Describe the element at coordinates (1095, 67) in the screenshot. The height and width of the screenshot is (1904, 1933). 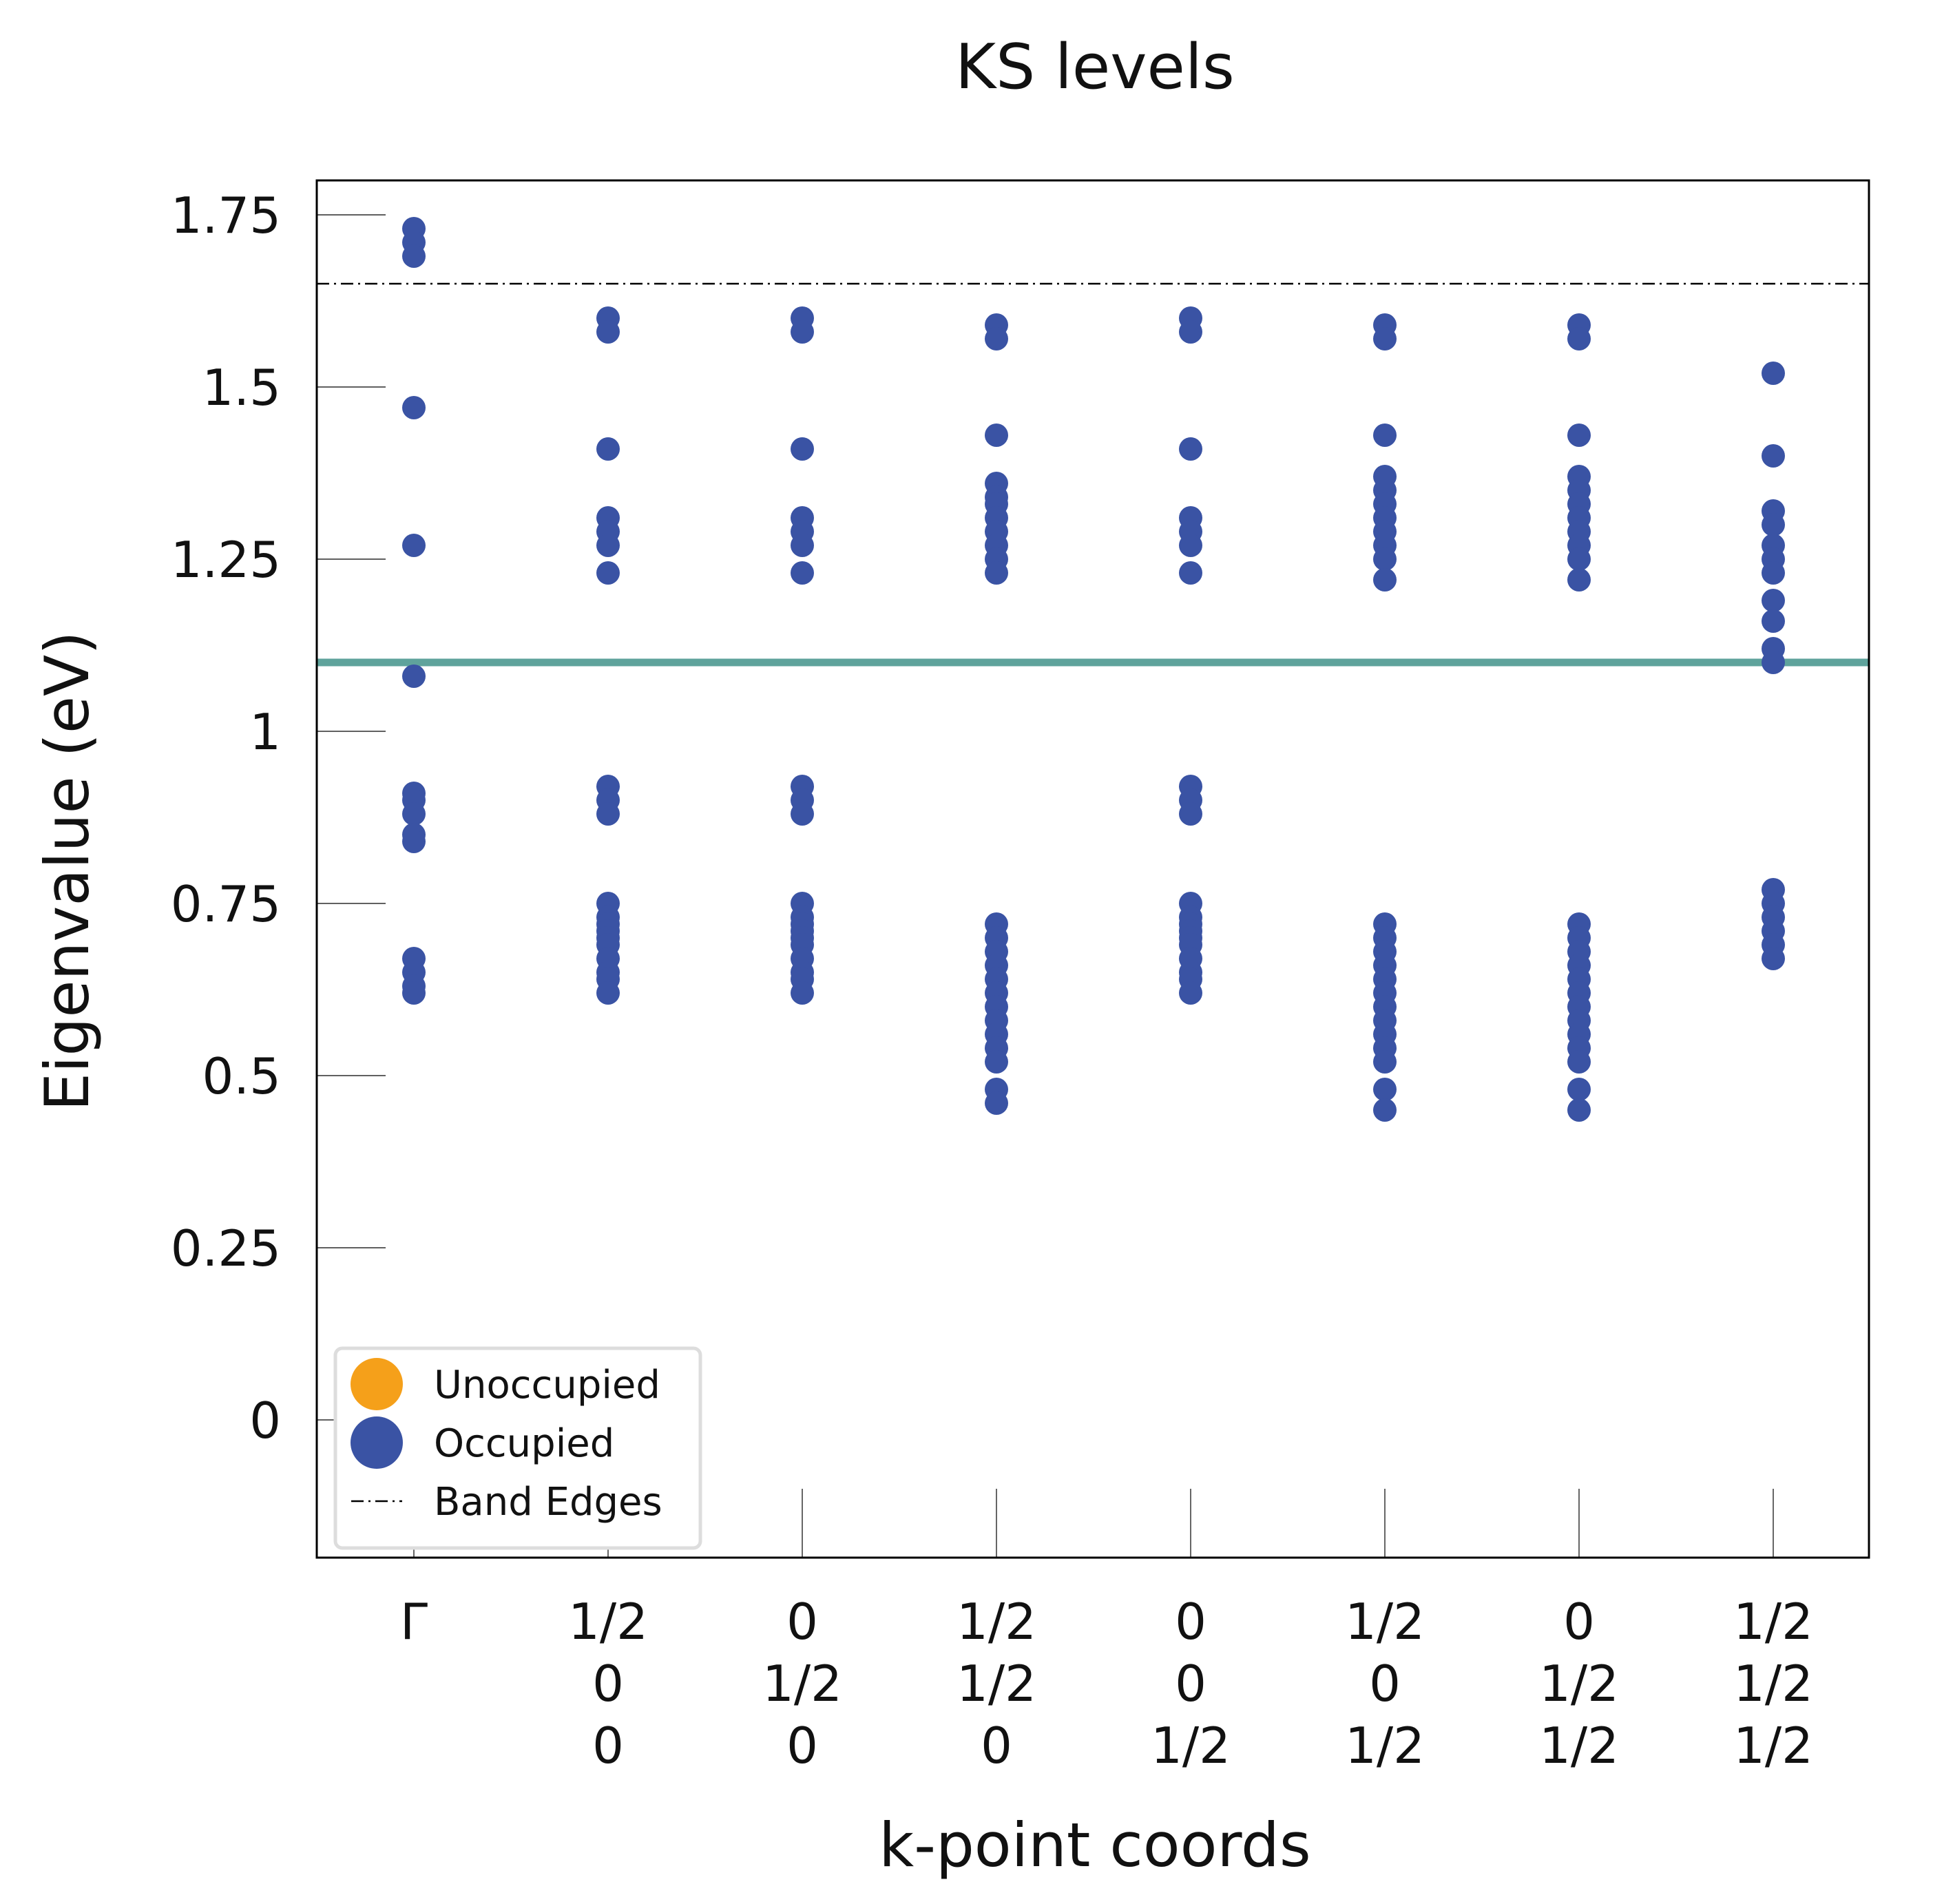
I see `chart-title: KS levels` at that location.